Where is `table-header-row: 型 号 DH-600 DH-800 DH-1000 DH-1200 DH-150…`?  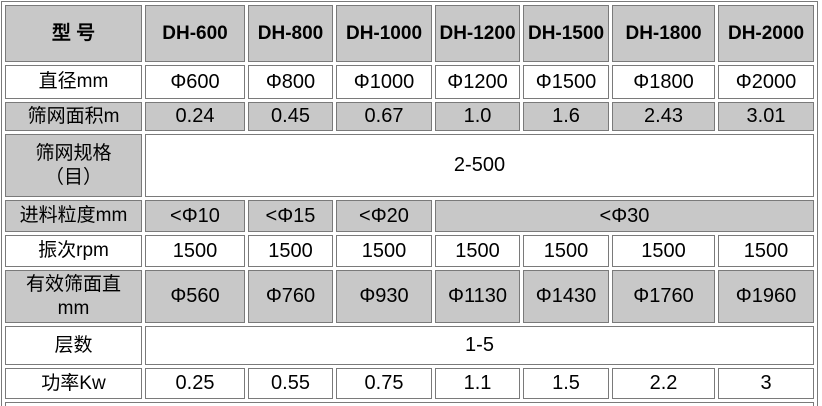
table-header-row: 型 号 DH-600 DH-800 DH-1000 DH-1200 DH-150… is located at coordinates (409, 33).